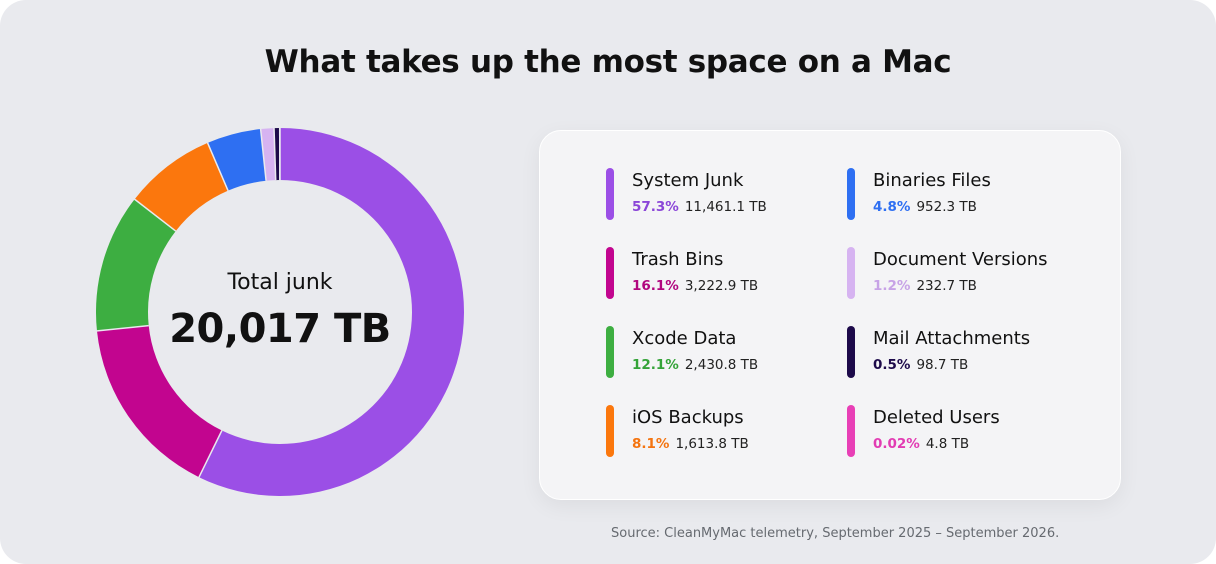 This screenshot has width=1216, height=564. What do you see at coordinates (181, 187) in the screenshot?
I see `donut-slice-ios-backups` at bounding box center [181, 187].